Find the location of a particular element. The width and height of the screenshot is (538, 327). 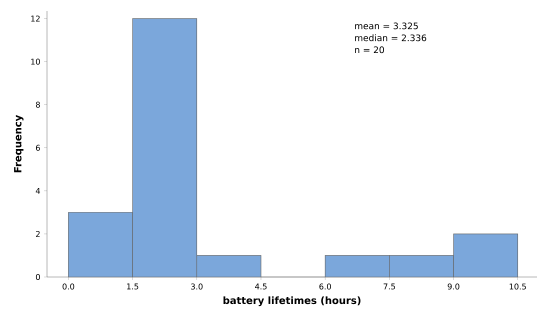

annotation: mean = 3.325 is located at coordinates (386, 26).